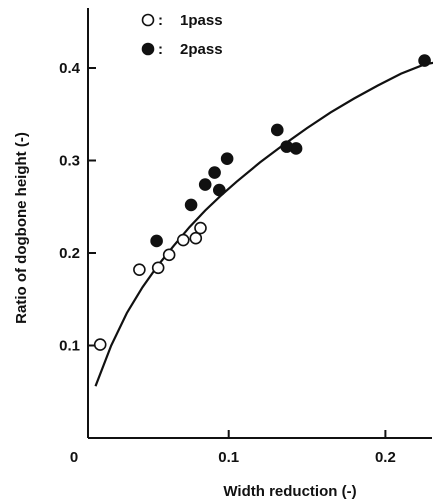 Image resolution: width=433 pixels, height=503 pixels. Describe the element at coordinates (74, 457) in the screenshot. I see `x-tick-label: 0` at that location.